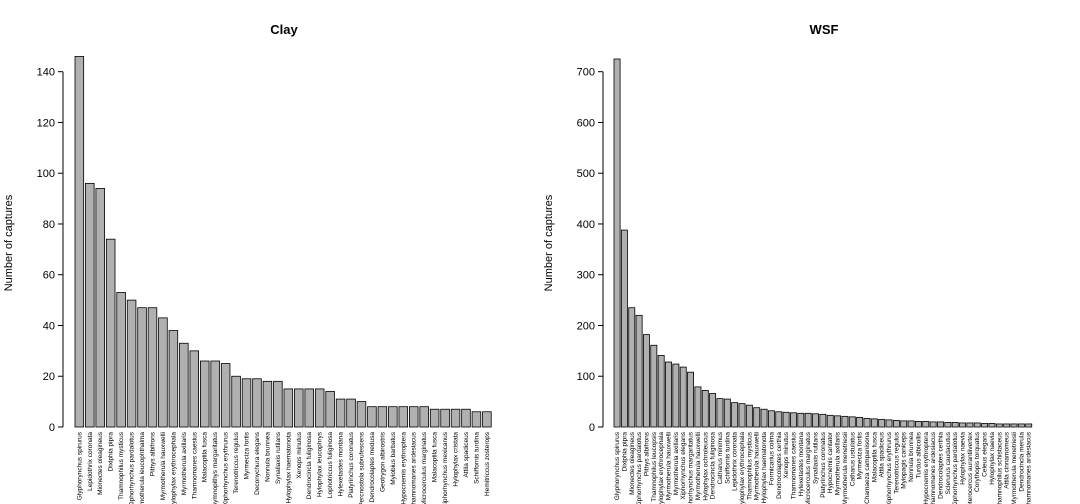 Image resolution: width=1080 pixels, height=504 pixels. I want to click on y-tick-label: 0, so click(52, 428).